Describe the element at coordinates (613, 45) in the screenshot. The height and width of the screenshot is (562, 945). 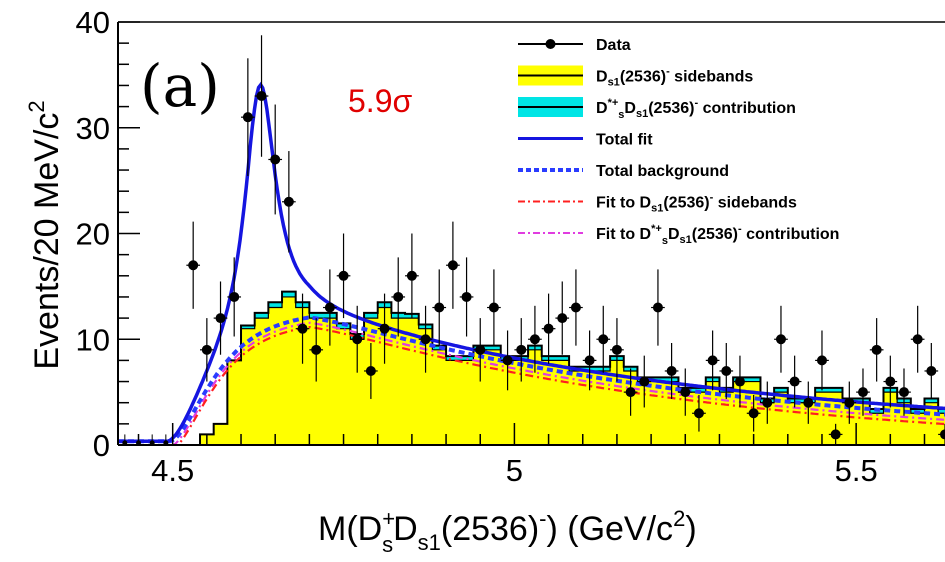
I see `legend-label: Data` at that location.